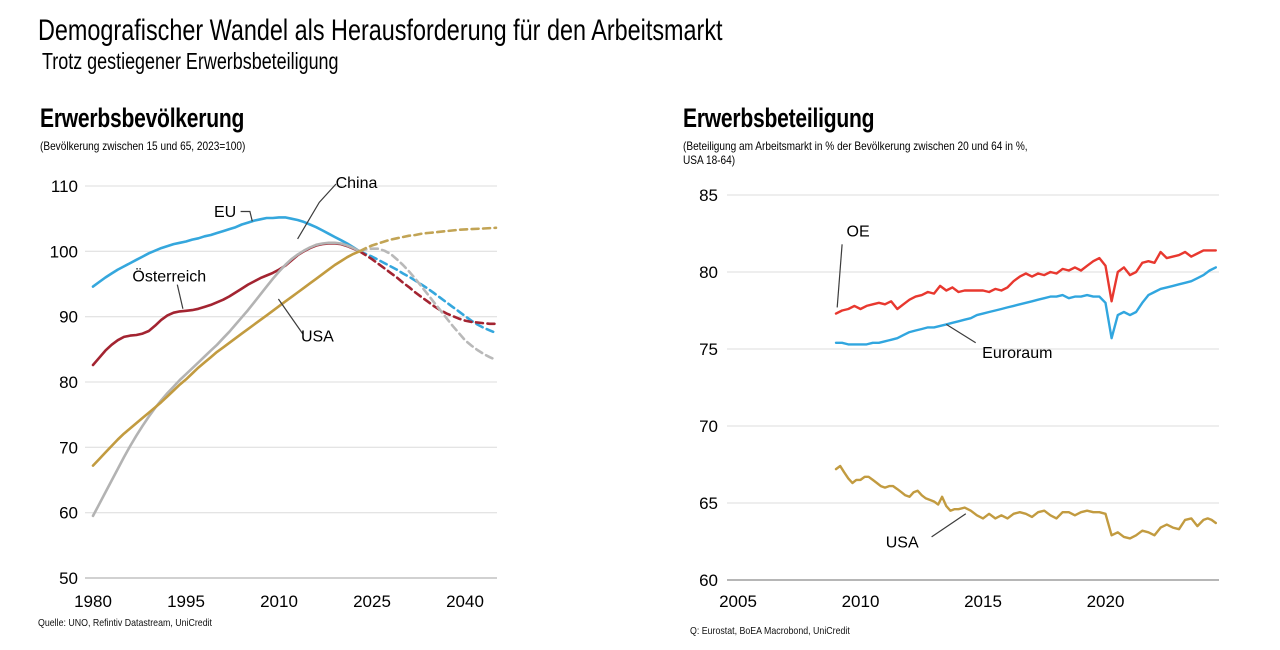 This screenshot has height=650, width=1280. I want to click on series-line-china, so click(226, 379).